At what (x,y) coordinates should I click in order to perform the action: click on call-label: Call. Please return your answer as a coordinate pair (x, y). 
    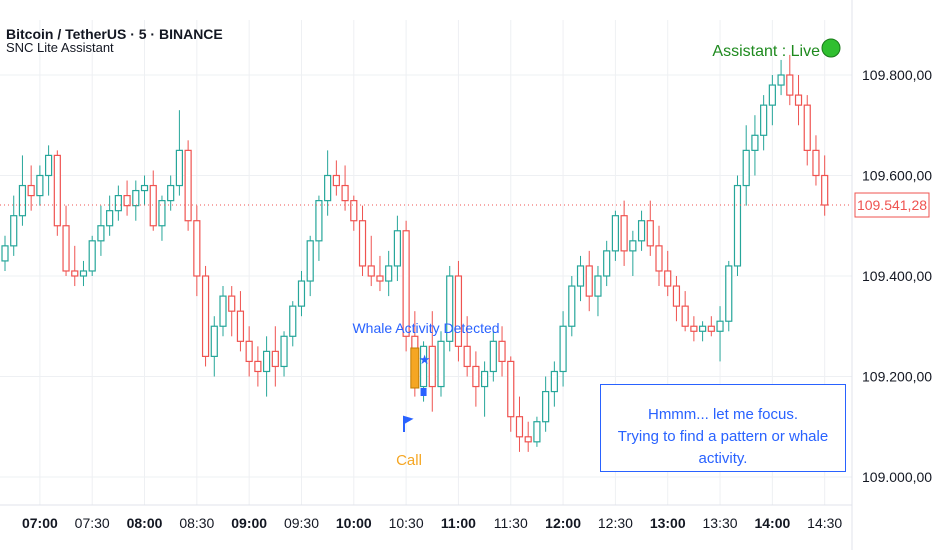
    Looking at the image, I should click on (409, 460).